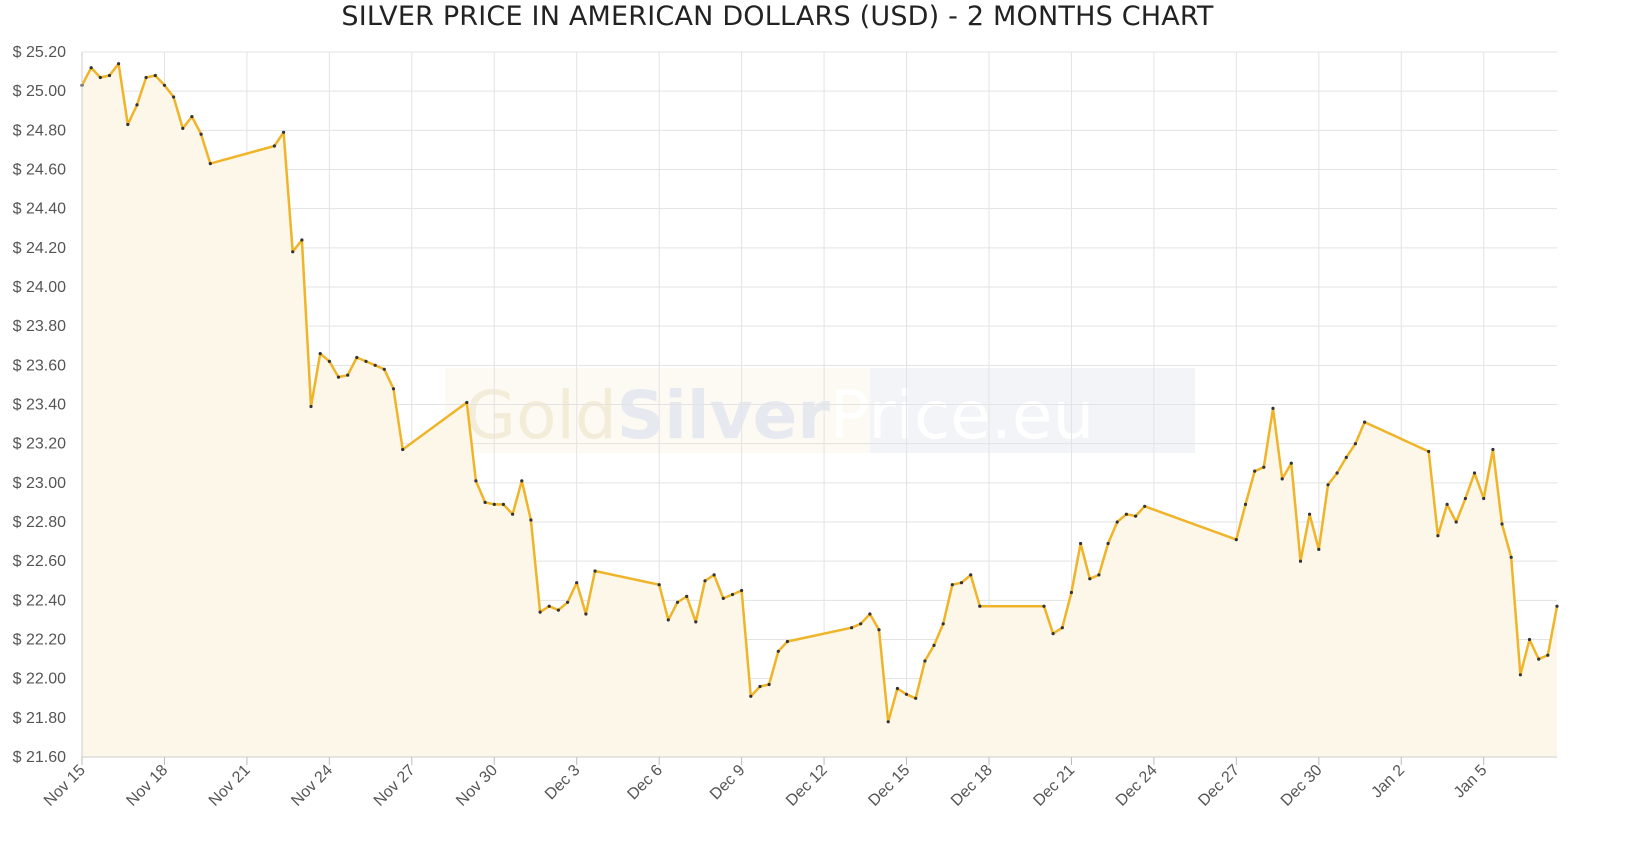 The width and height of the screenshot is (1648, 860). Describe the element at coordinates (541, 415) in the screenshot. I see `watermark-gold: Gold` at that location.